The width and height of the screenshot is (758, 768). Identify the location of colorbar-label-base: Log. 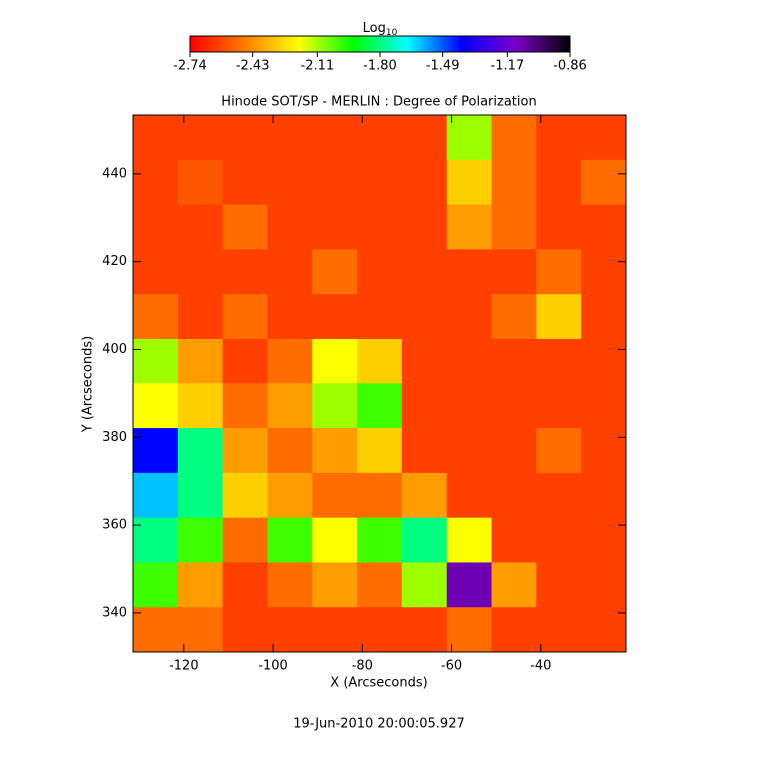
(374, 28).